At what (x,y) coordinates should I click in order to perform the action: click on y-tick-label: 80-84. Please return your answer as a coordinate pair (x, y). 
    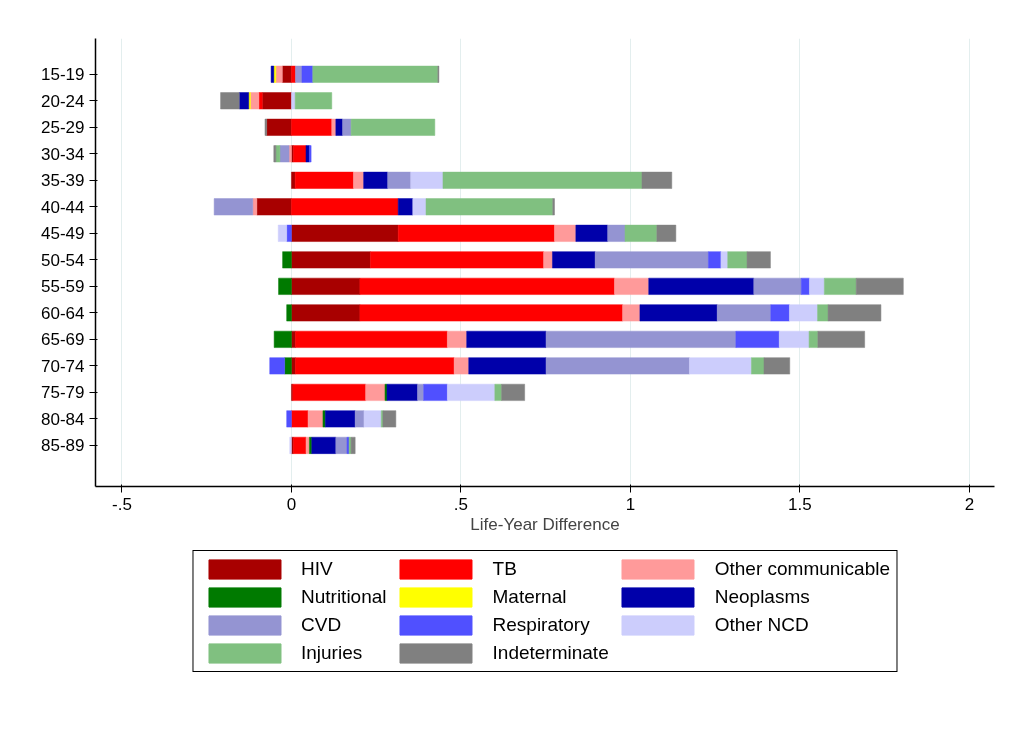
    Looking at the image, I should click on (63, 419).